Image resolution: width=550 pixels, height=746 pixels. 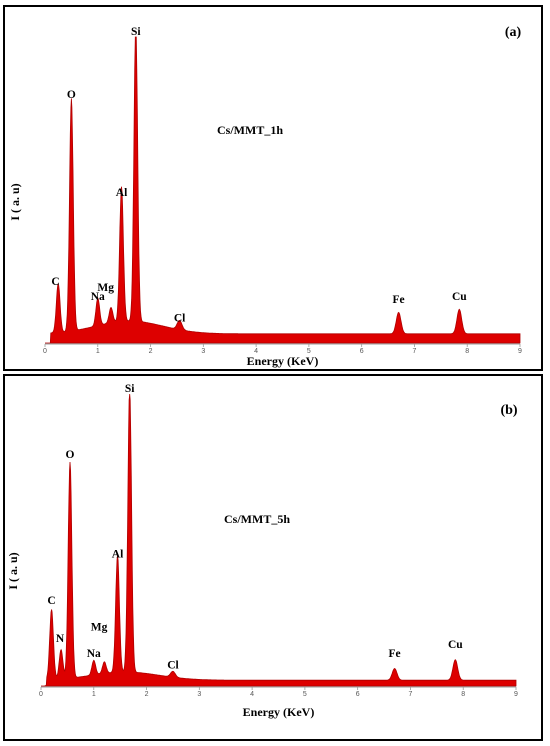 I want to click on sample-label: Cs/MMT_1h, so click(x=250, y=130).